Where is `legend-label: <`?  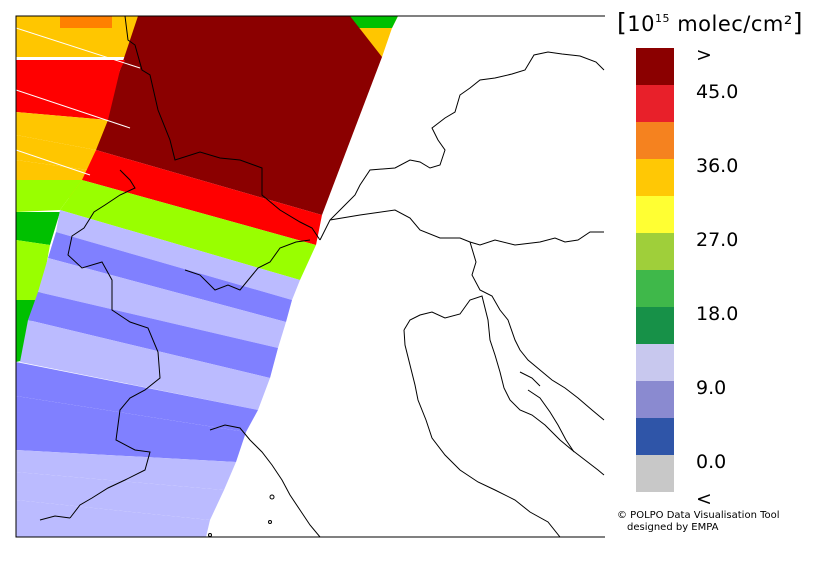
legend-label: < is located at coordinates (704, 499).